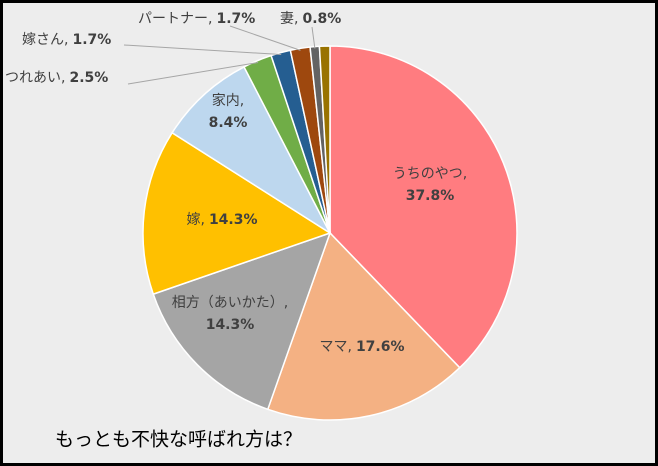  Describe the element at coordinates (287, 19) in the screenshot. I see `label-category: 妻` at that location.